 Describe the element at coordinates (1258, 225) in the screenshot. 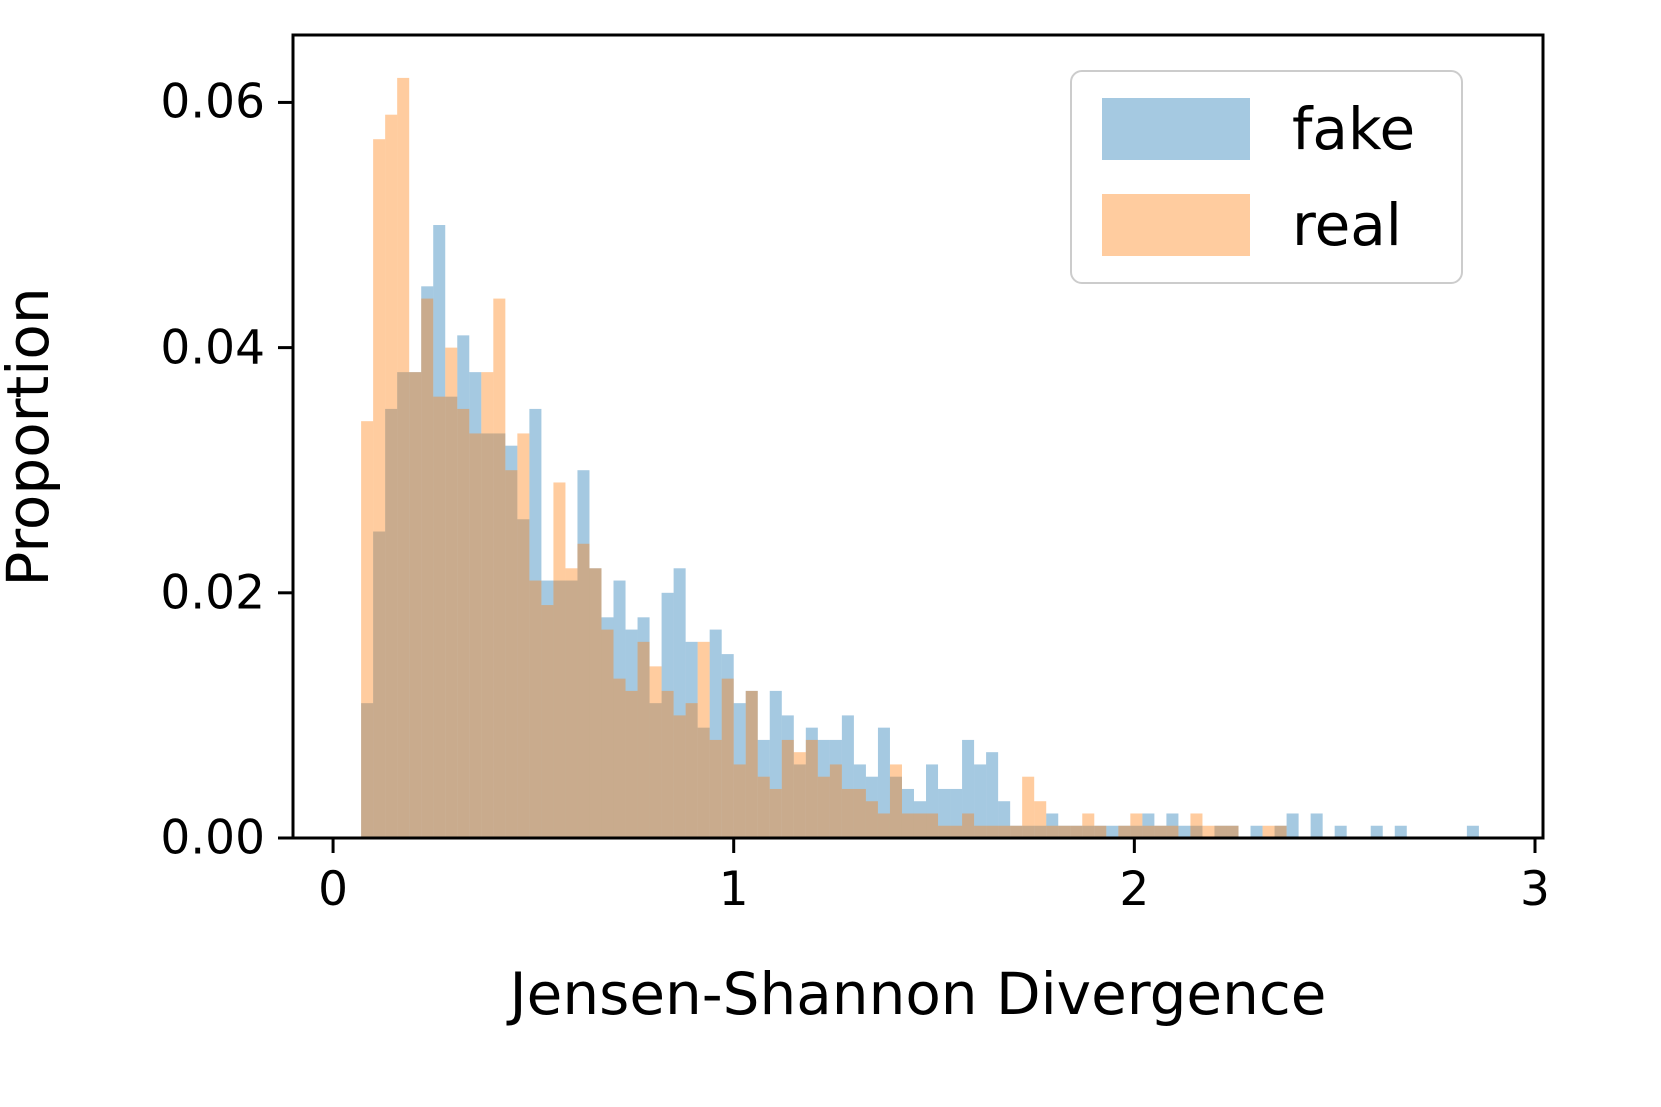

I see `legend-item-real: real` at that location.